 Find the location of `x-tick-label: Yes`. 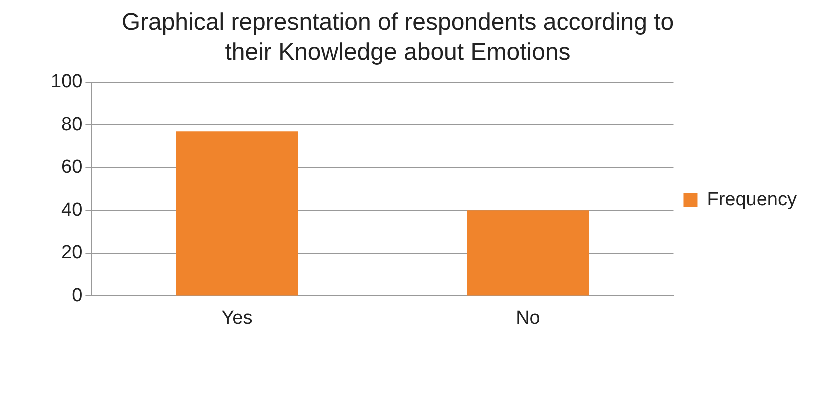

x-tick-label: Yes is located at coordinates (237, 318).